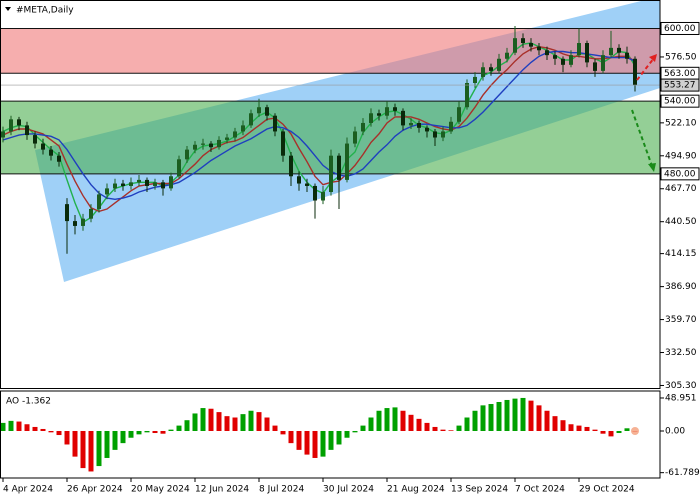 The height and width of the screenshot is (500, 700). I want to click on y-tick-label: 48.951, so click(681, 398).